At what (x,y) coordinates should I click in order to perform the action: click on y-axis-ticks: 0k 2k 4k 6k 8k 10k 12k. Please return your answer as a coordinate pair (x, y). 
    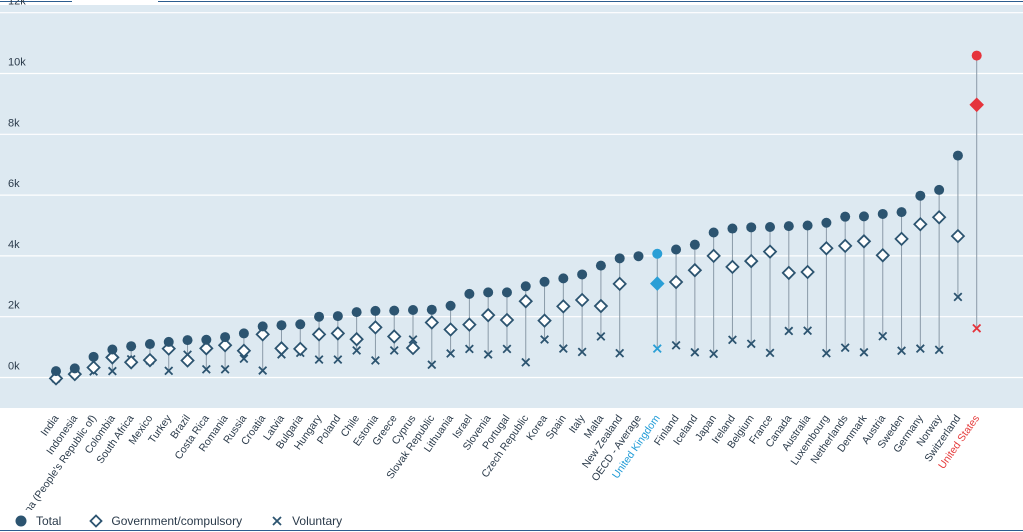
    Looking at the image, I should click on (17, 186).